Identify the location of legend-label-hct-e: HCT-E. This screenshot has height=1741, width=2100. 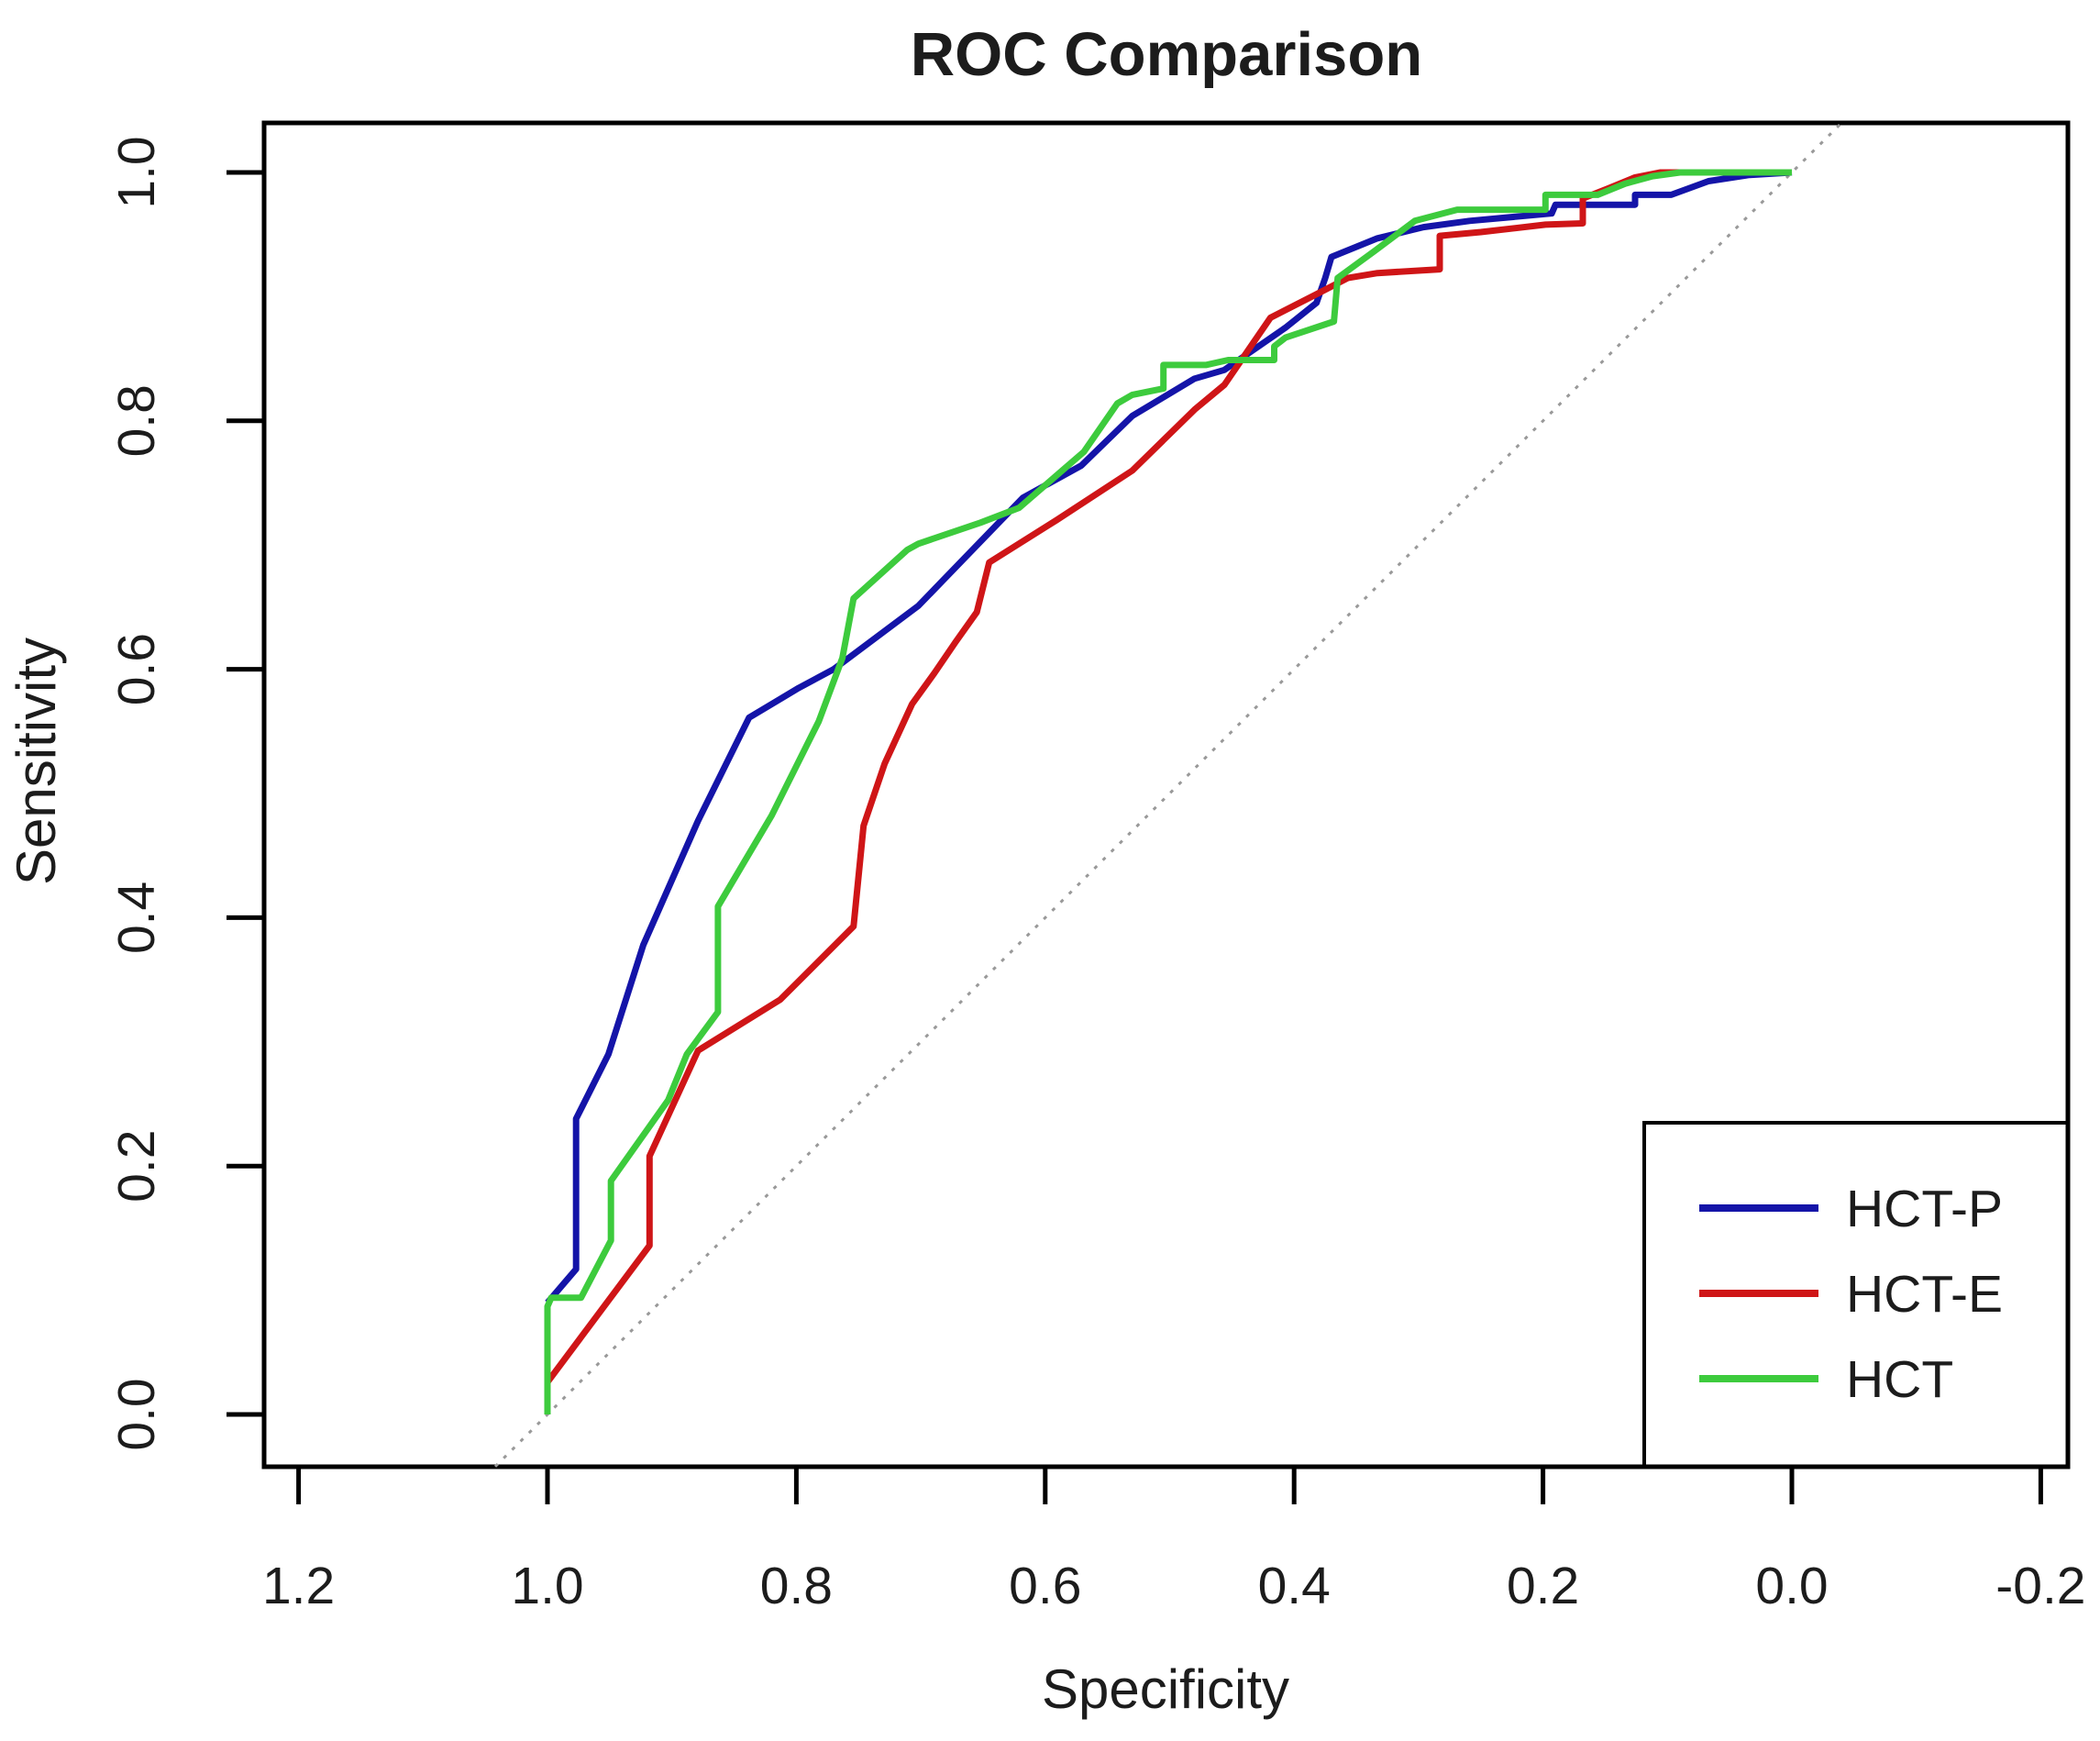
(1924, 1294).